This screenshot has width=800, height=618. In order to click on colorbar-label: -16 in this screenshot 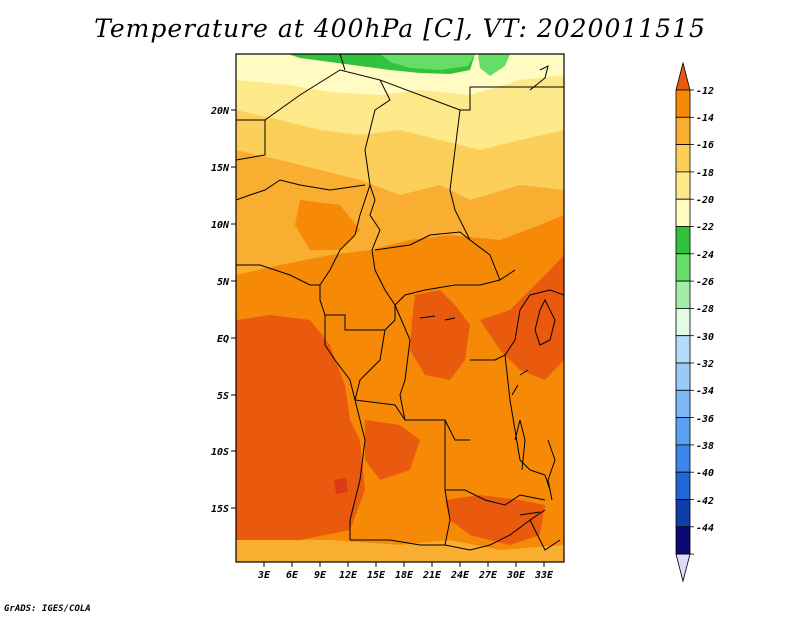, I will do `click(705, 145)`.